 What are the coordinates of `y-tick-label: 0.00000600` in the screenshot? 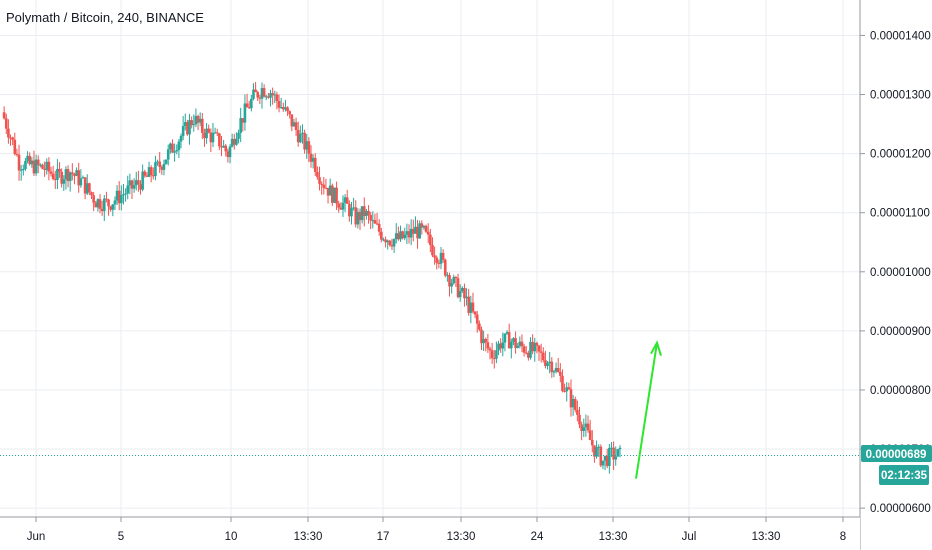 It's located at (900, 509).